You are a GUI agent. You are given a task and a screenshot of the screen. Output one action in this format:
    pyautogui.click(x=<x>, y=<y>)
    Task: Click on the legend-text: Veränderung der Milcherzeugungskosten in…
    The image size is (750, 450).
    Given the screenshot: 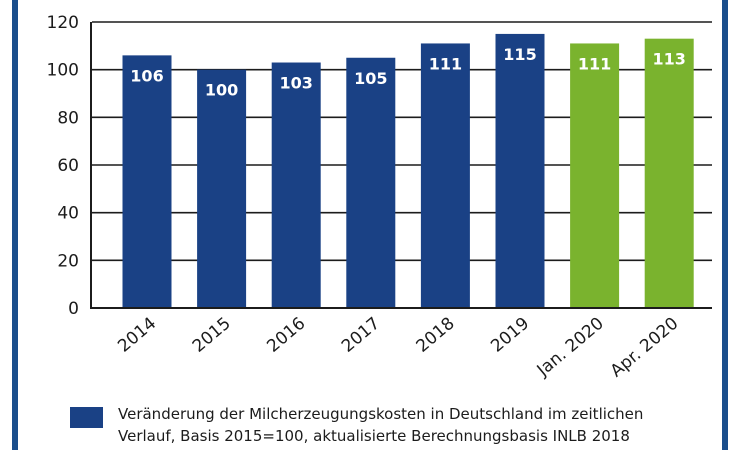 What is the action you would take?
    pyautogui.click(x=413, y=425)
    